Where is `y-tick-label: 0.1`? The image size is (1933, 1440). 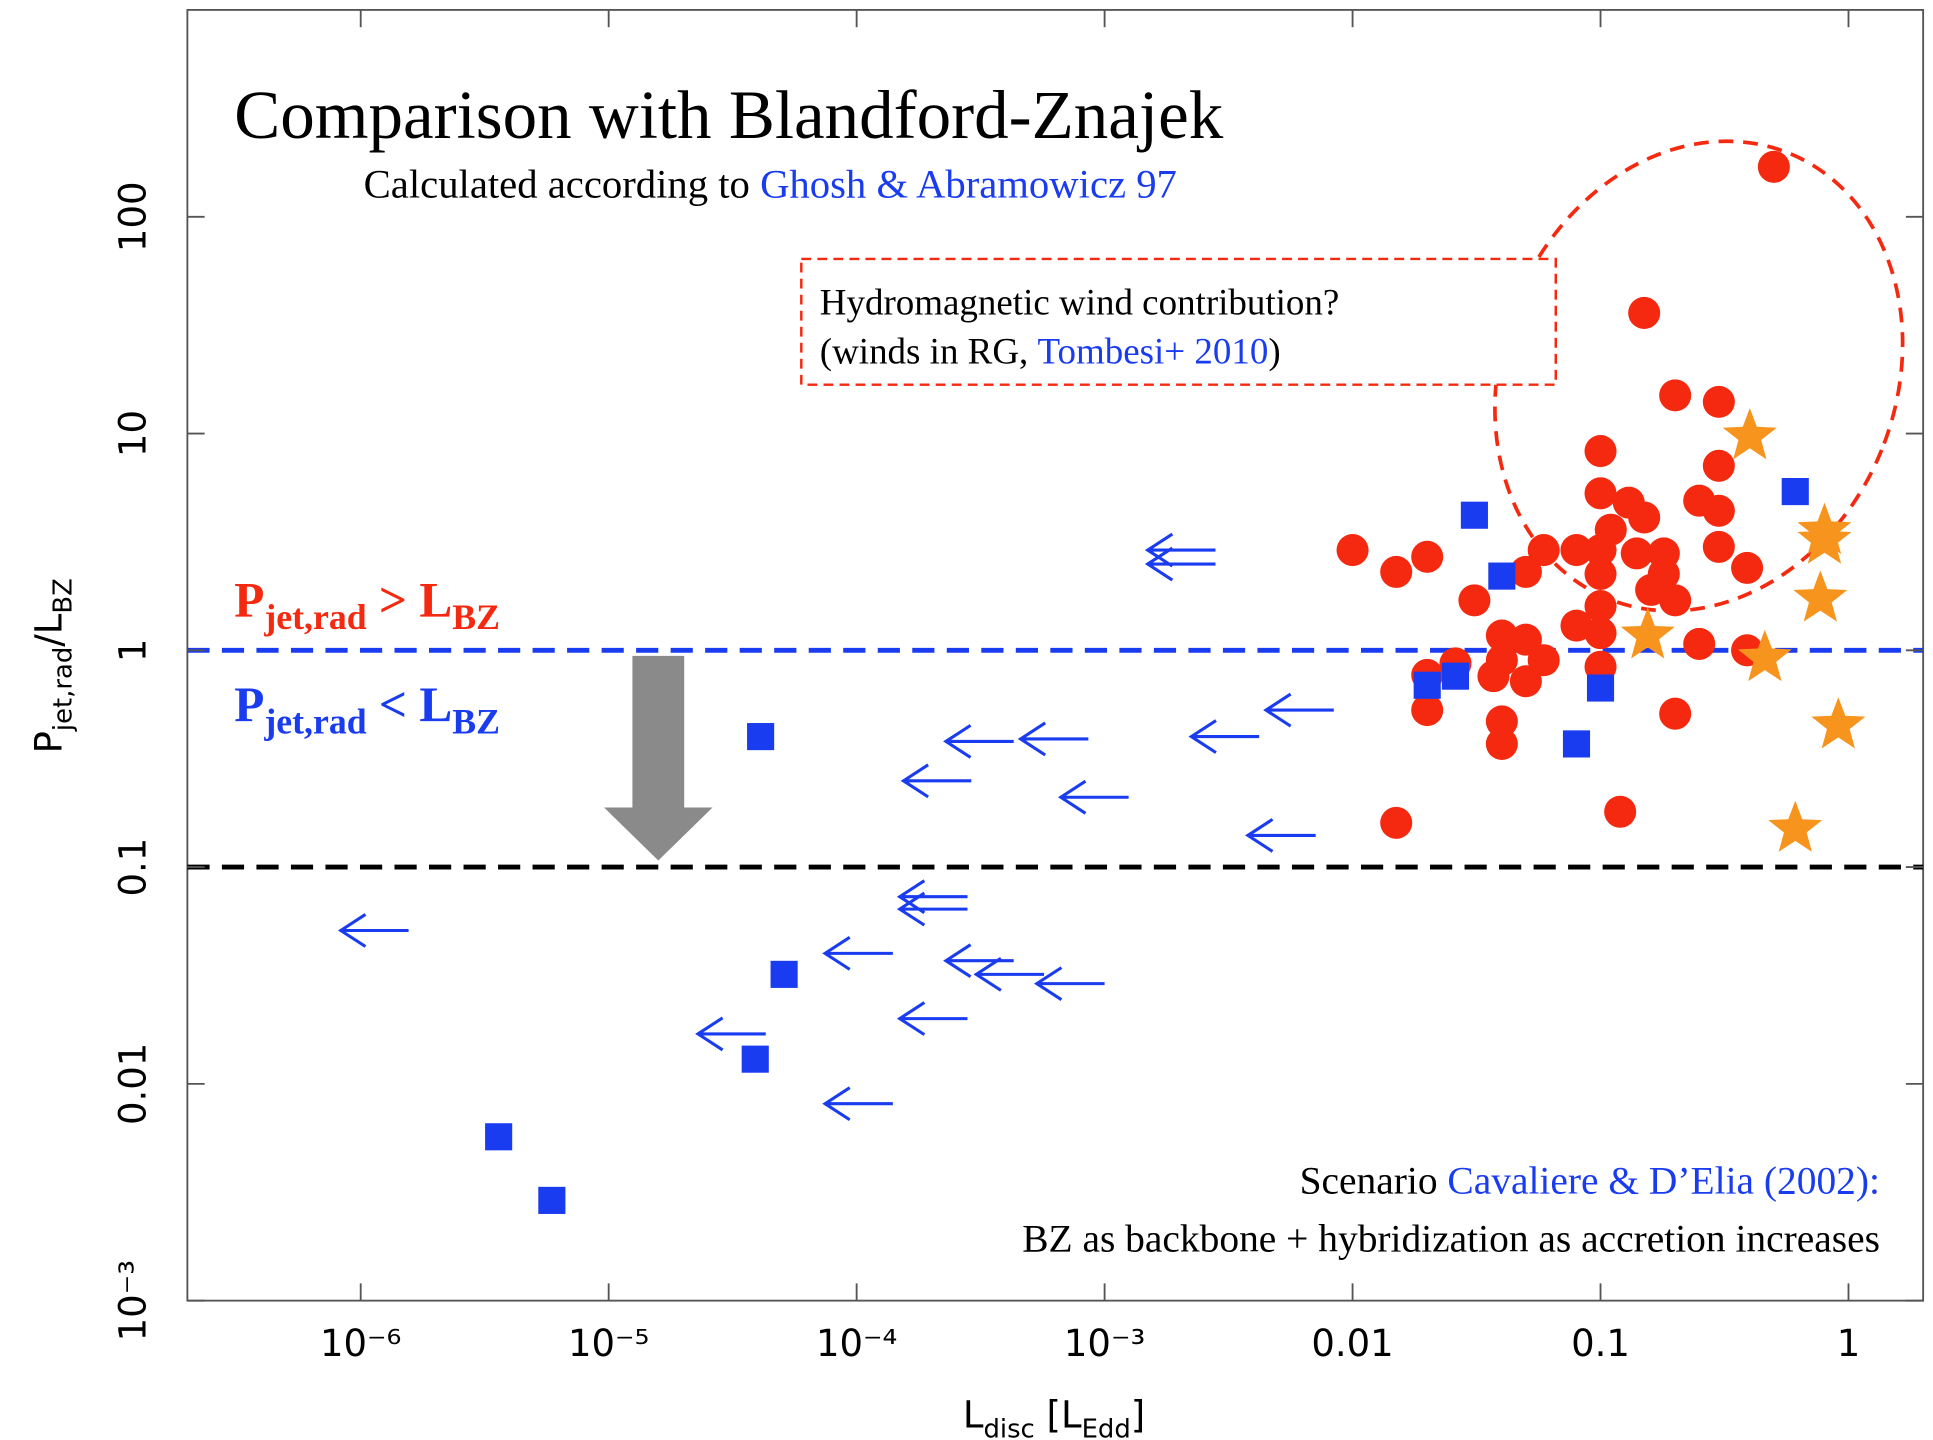
y-tick-label: 0.1 is located at coordinates (132, 867).